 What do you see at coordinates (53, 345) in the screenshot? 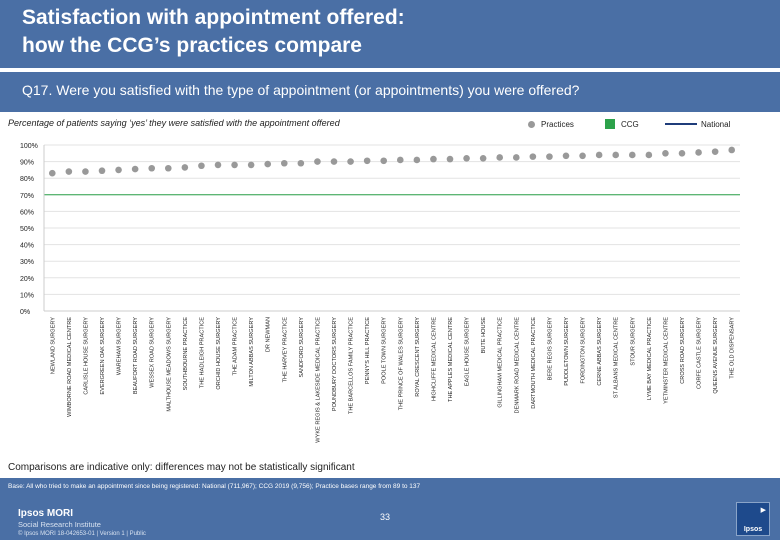
I see `x-tick-label: NEWLAND SURGERY` at bounding box center [53, 345].